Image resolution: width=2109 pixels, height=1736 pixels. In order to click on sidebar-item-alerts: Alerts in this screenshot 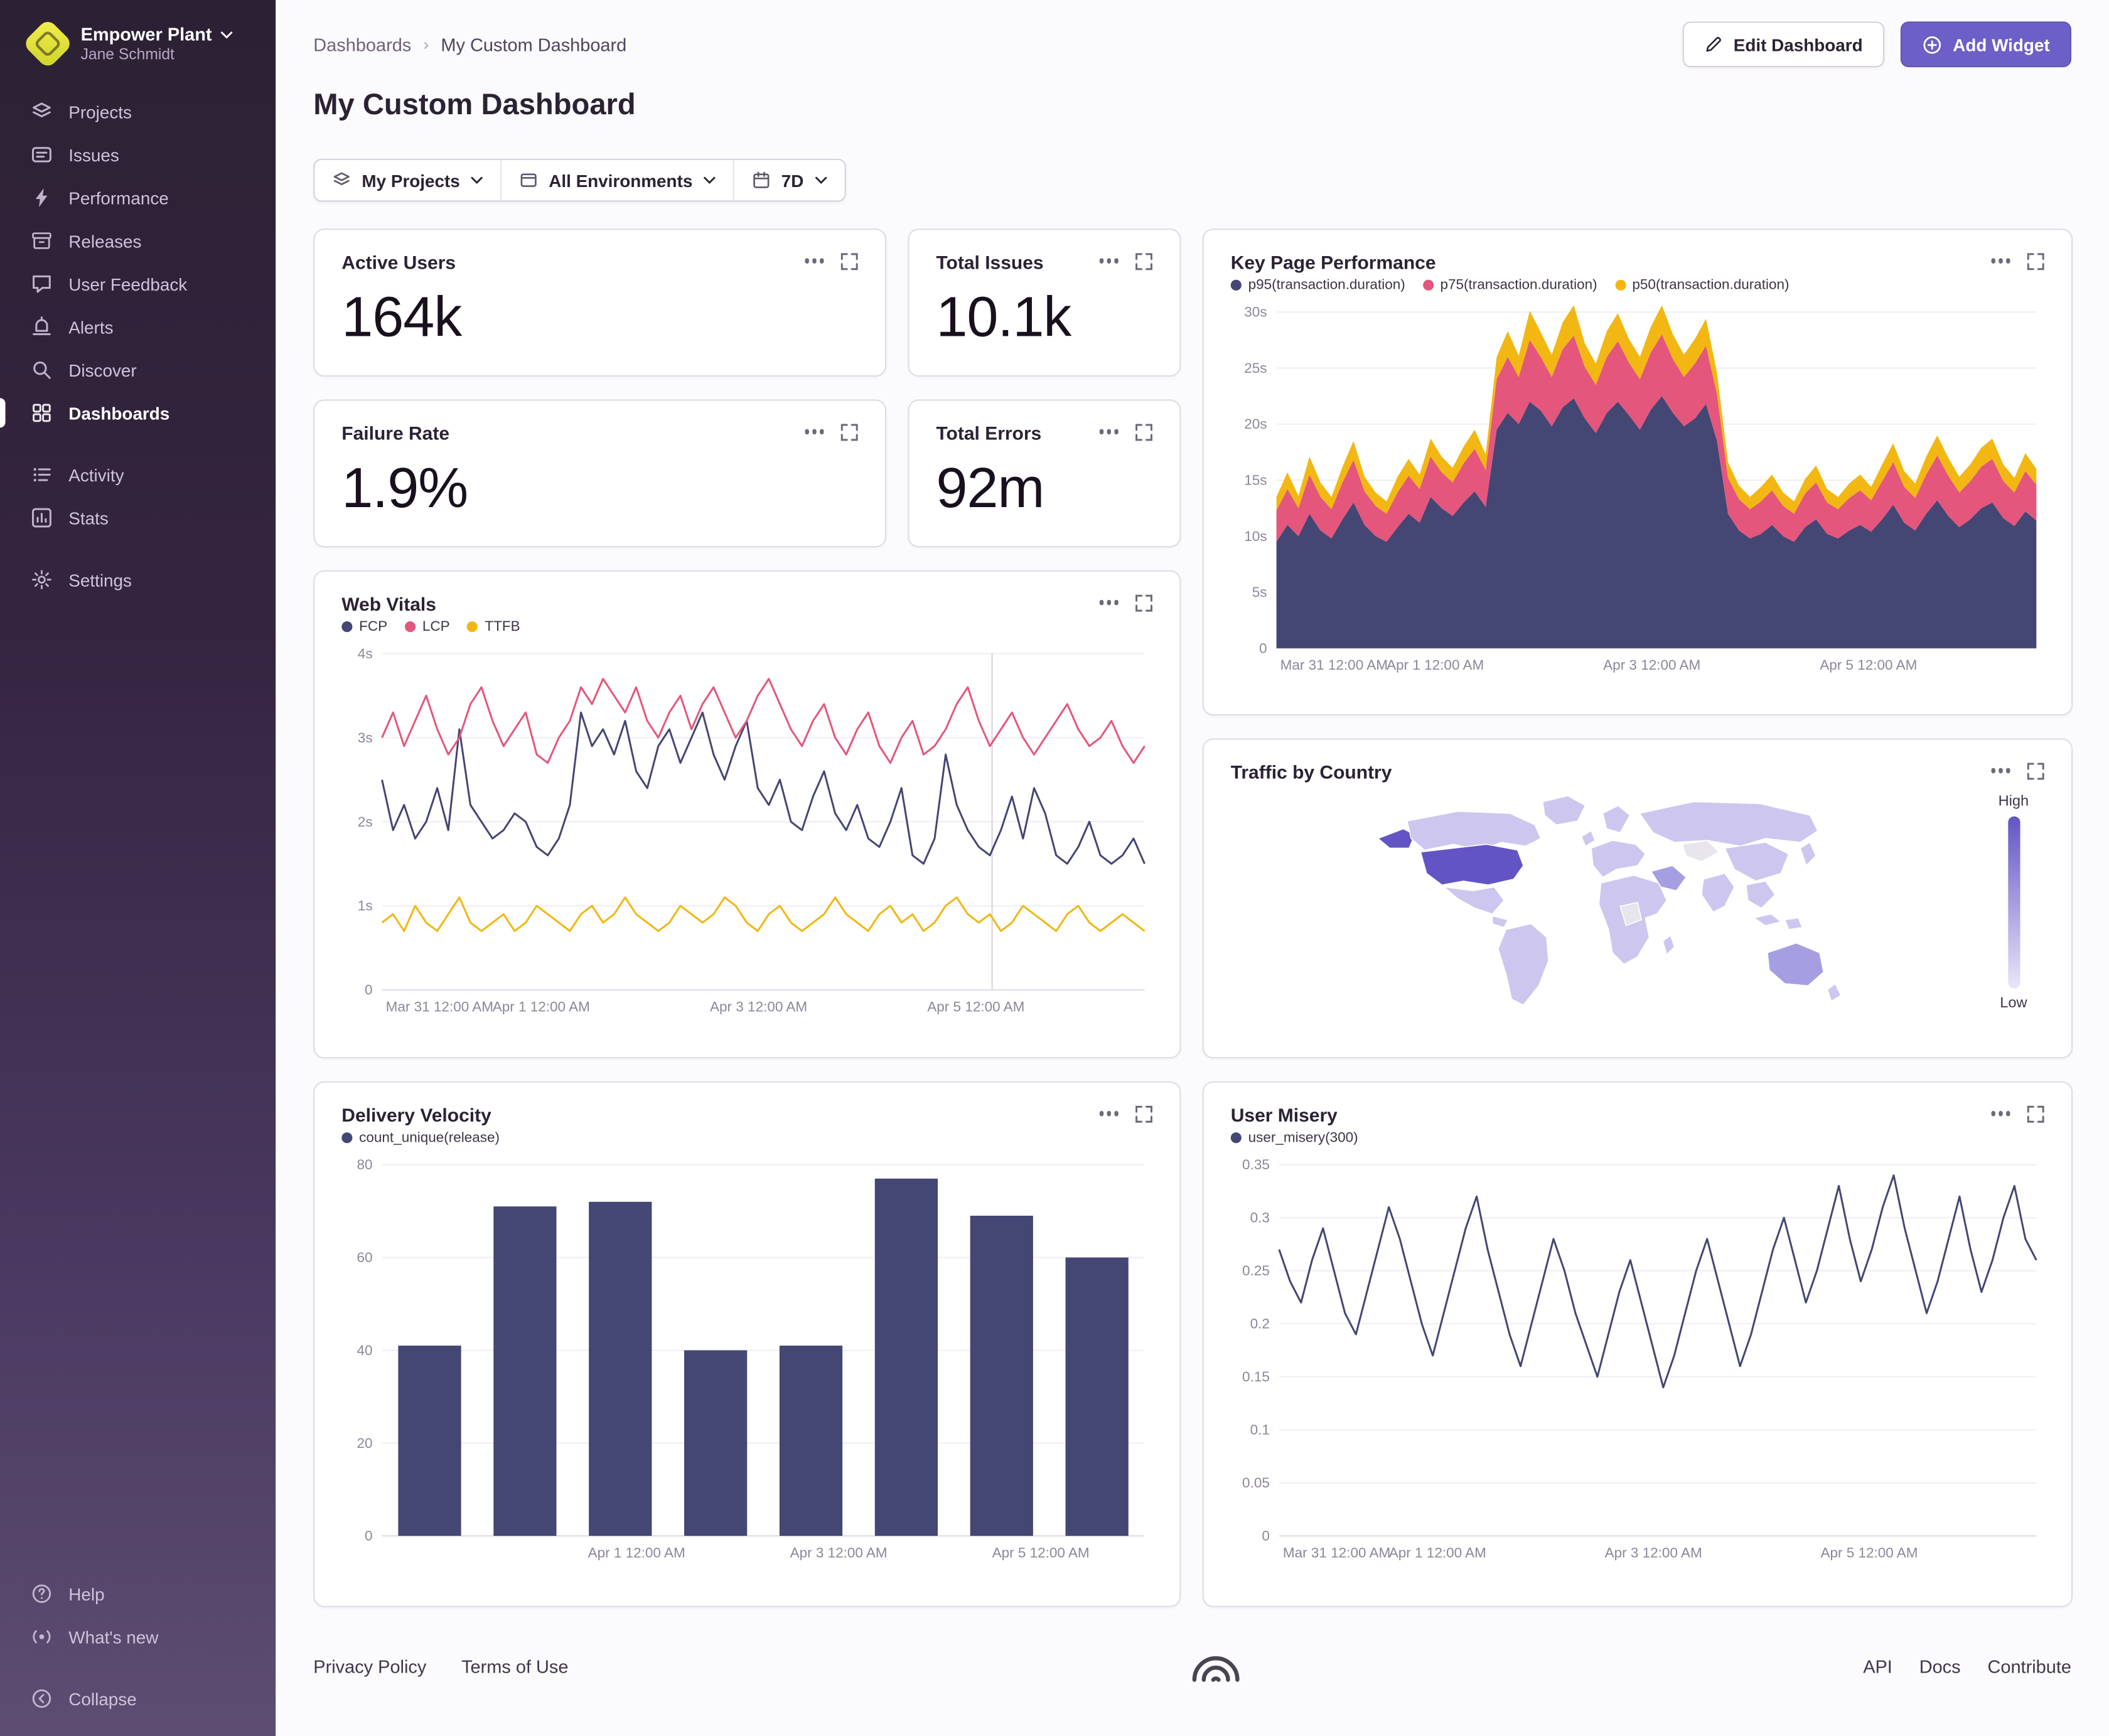, I will do `click(138, 326)`.